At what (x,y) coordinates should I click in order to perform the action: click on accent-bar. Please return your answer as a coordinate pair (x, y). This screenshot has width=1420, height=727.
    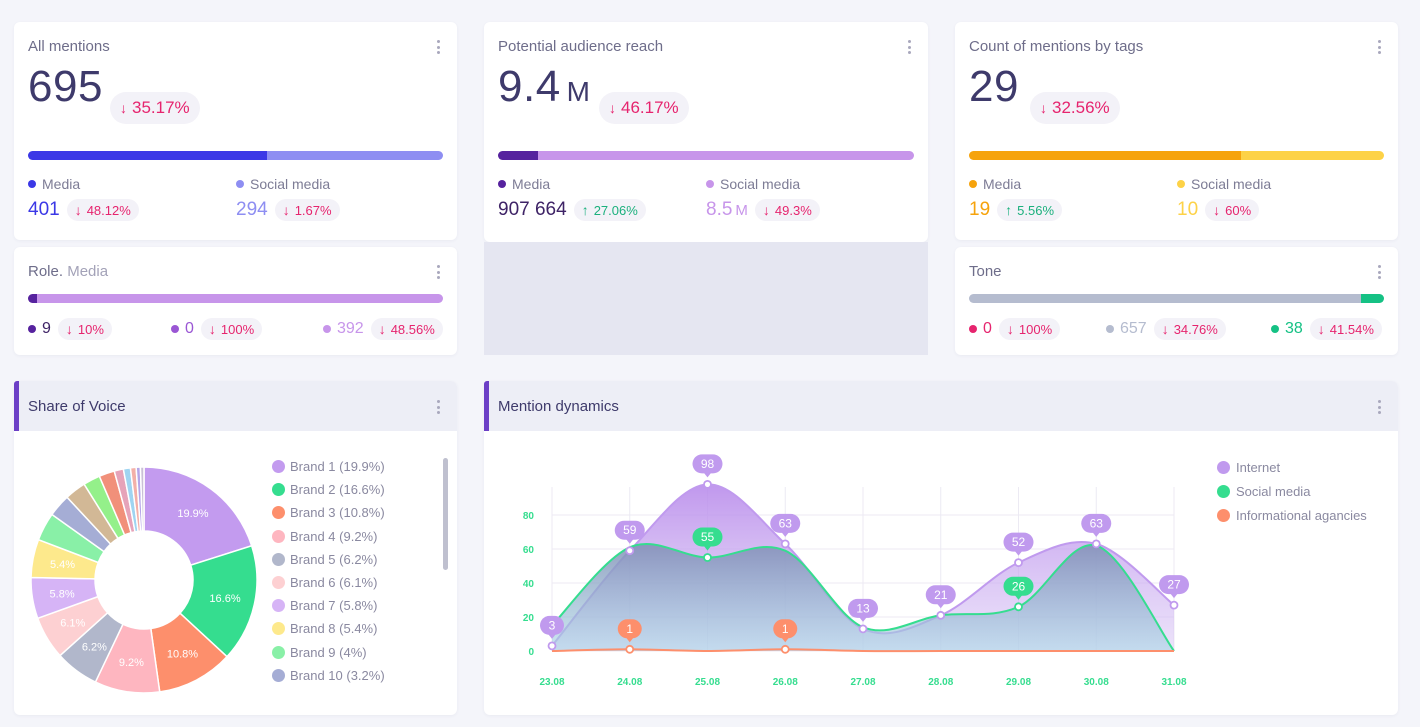
    Looking at the image, I should click on (486, 406).